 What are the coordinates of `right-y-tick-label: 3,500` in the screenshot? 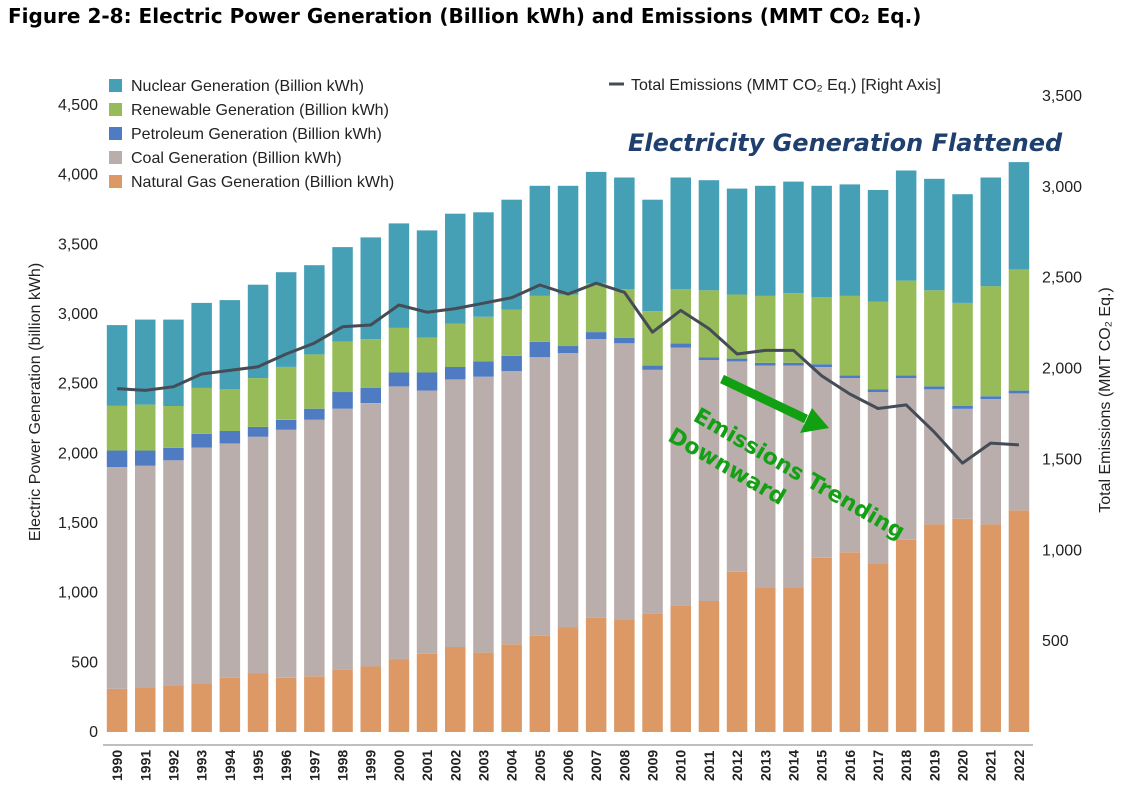 It's located at (1062, 96).